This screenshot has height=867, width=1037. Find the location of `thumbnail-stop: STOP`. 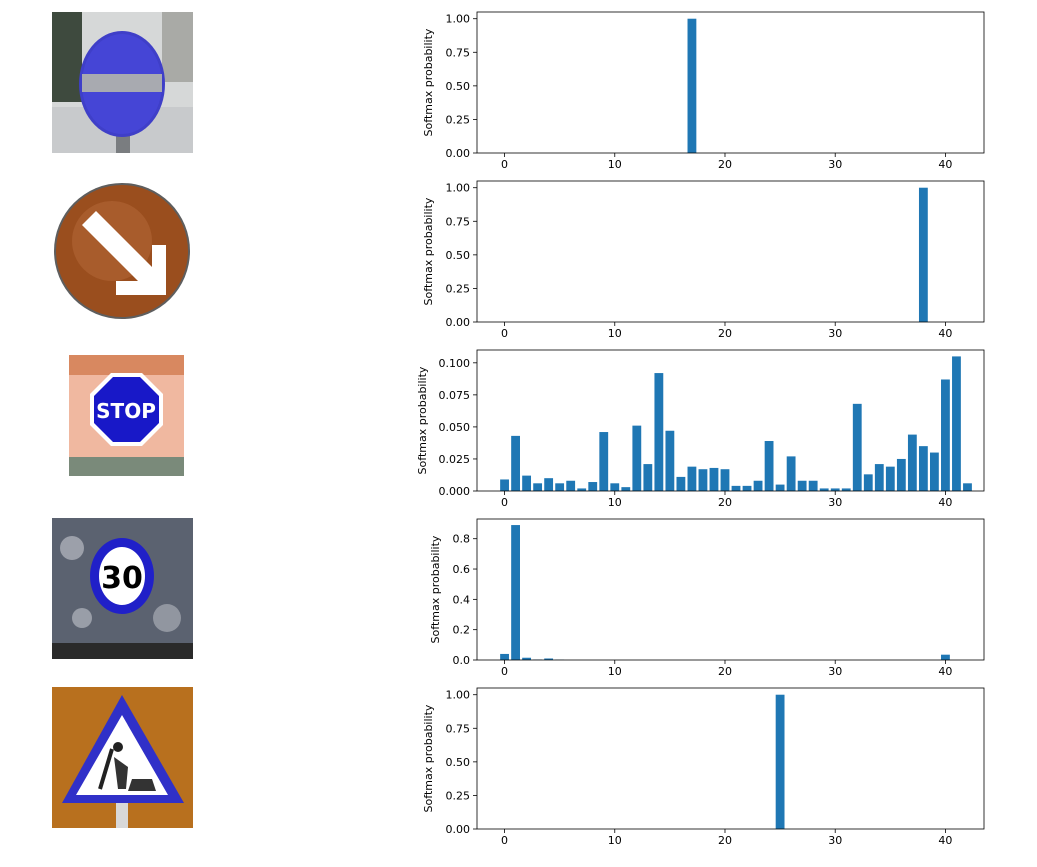

thumbnail-stop: STOP is located at coordinates (126, 415).